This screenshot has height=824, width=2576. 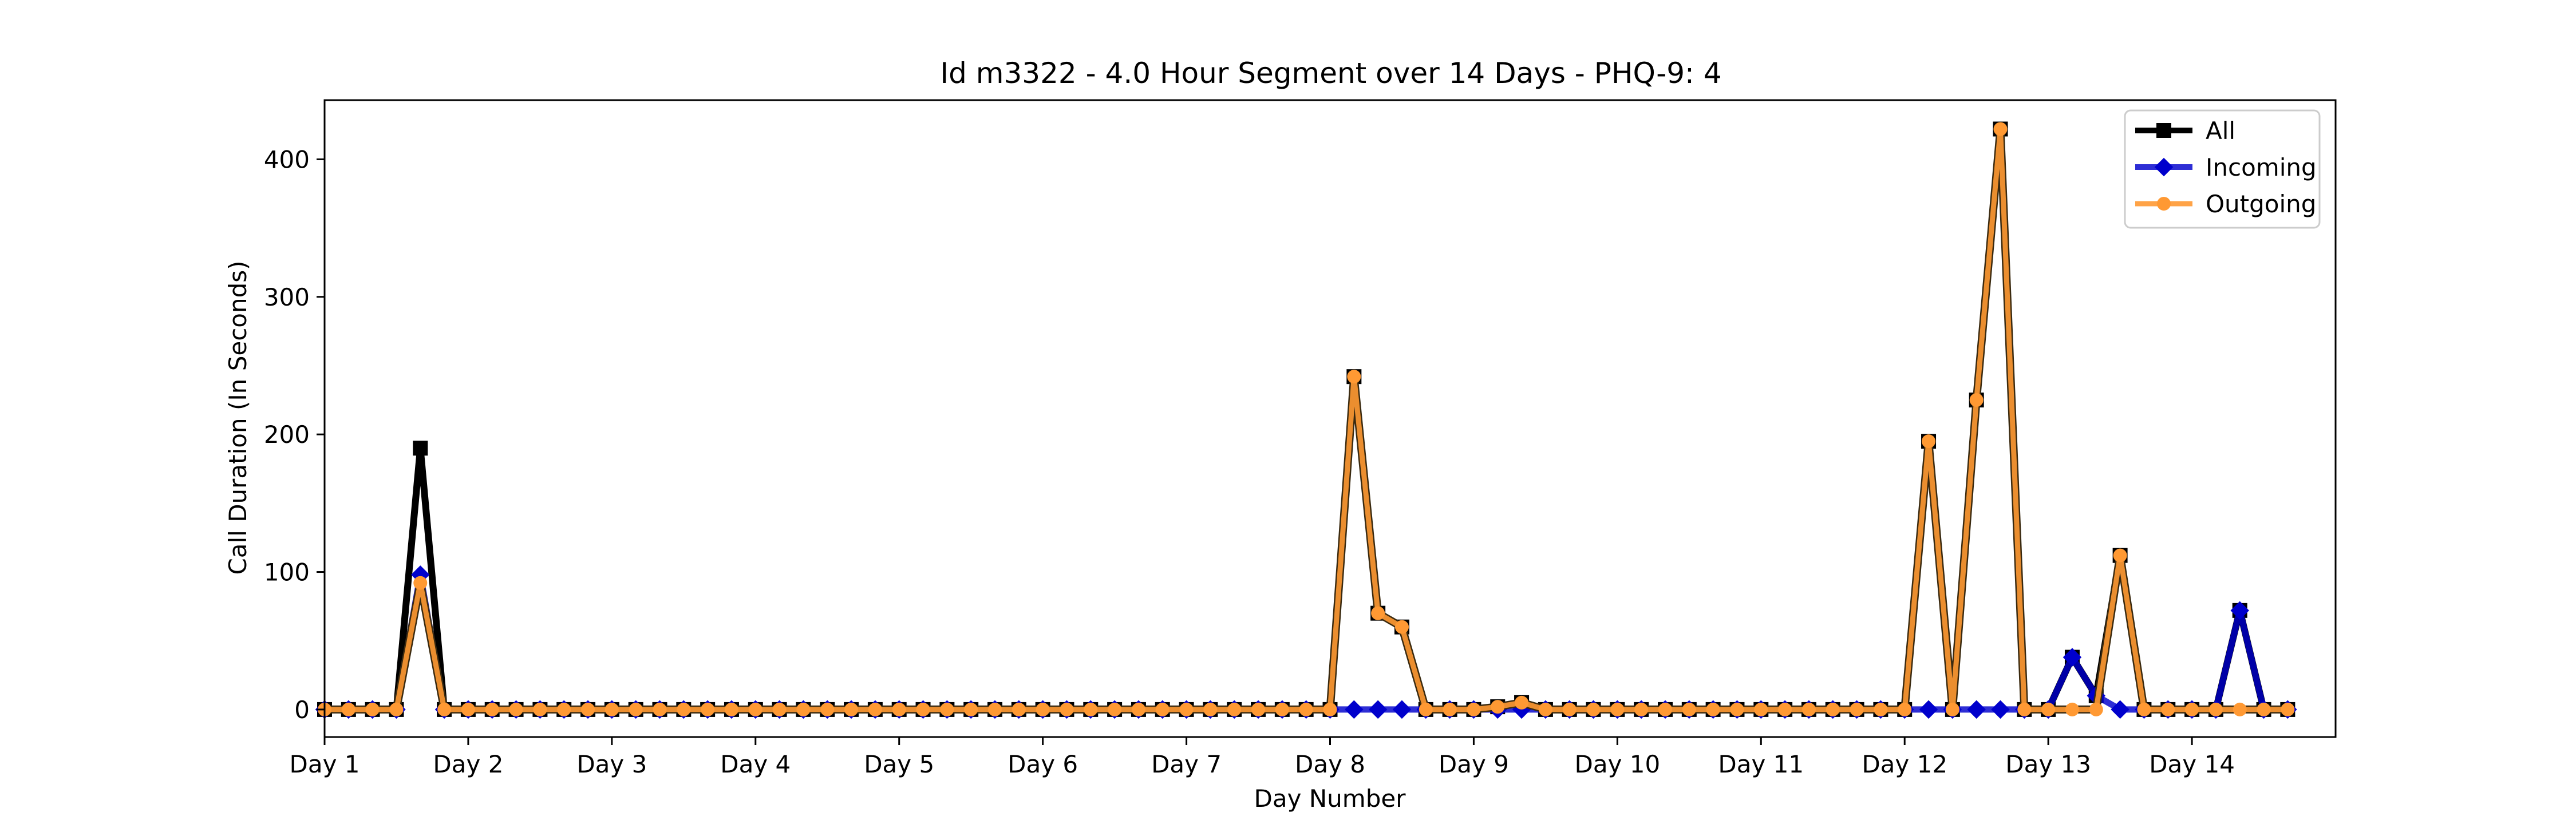 What do you see at coordinates (2261, 204) in the screenshot?
I see `legend-label: Outgoing` at bounding box center [2261, 204].